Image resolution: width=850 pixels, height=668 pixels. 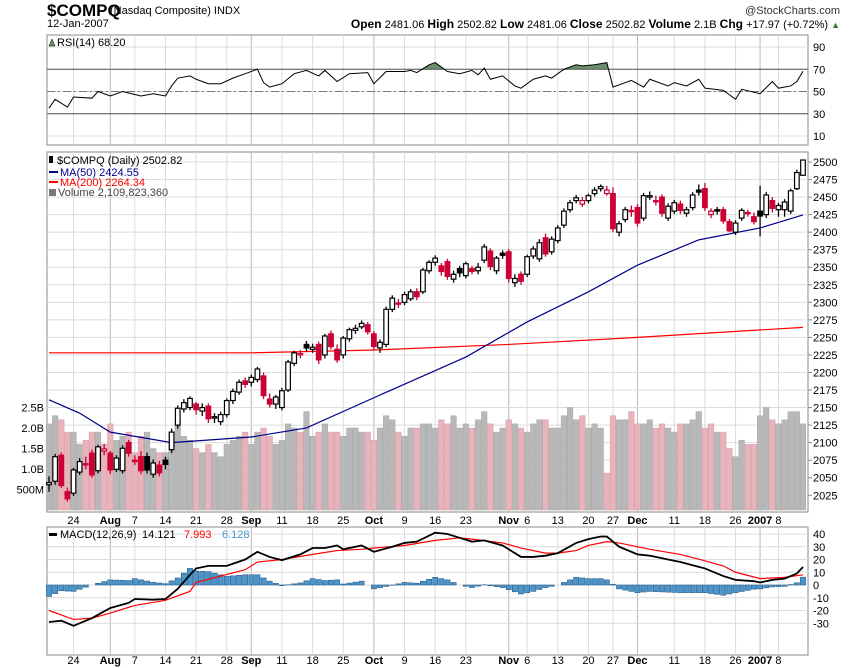 I want to click on date-tick-label: 6, so click(x=527, y=521).